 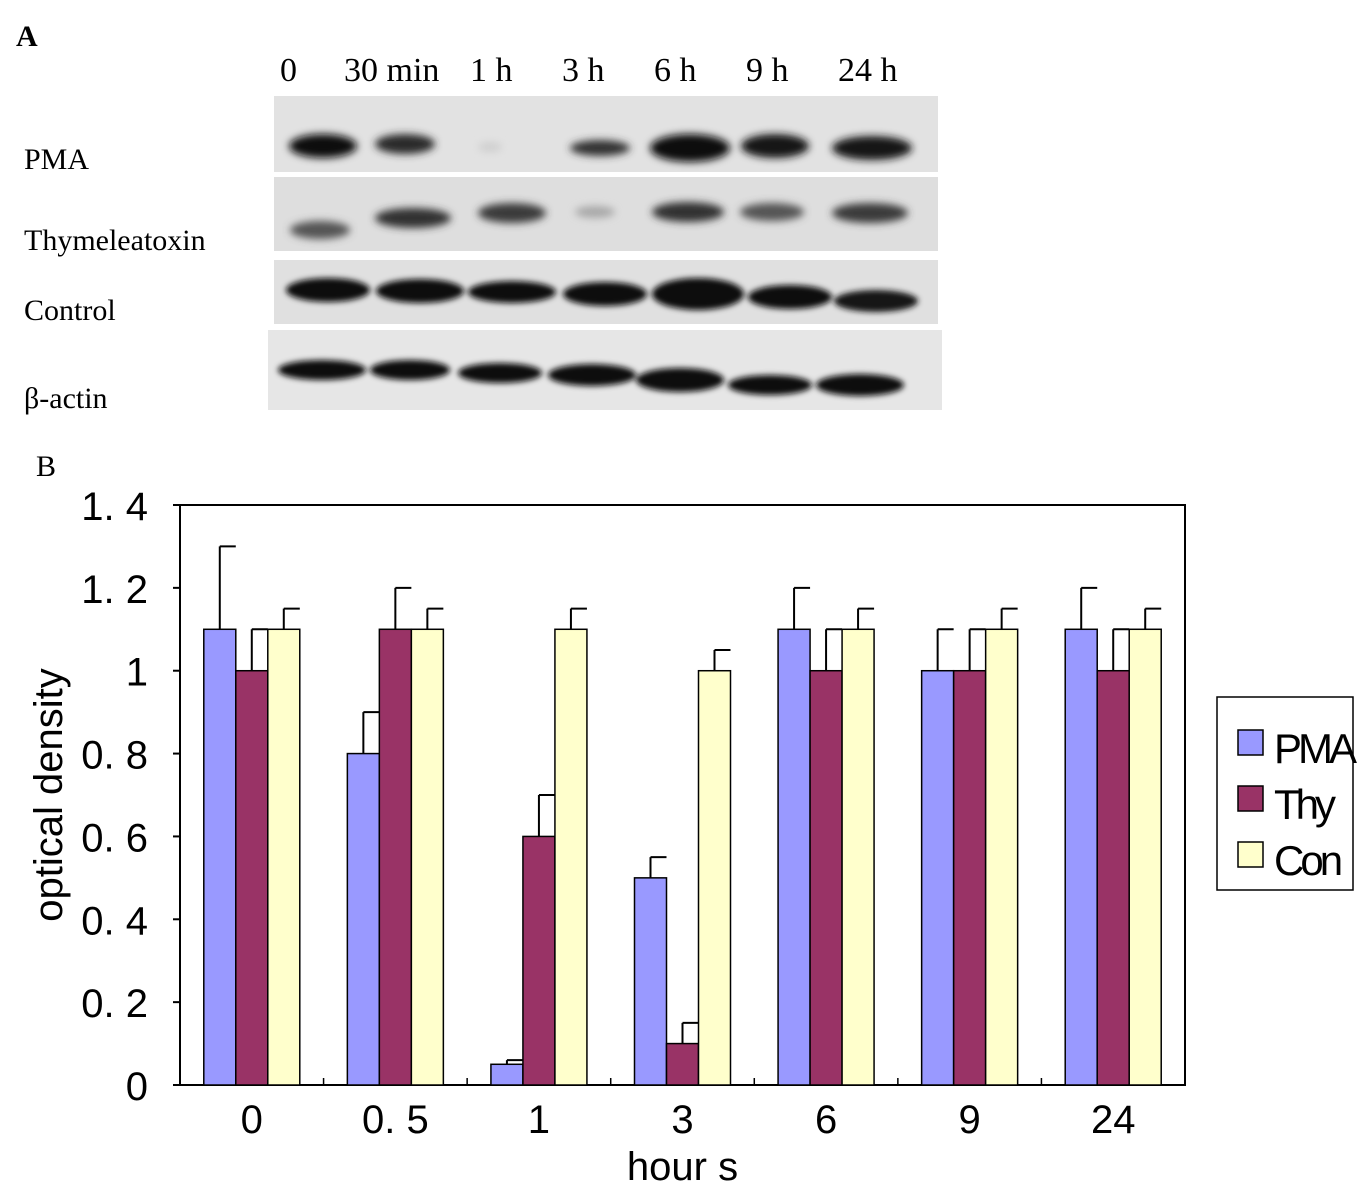 I want to click on y-tick-label: 0, so click(x=137, y=1087).